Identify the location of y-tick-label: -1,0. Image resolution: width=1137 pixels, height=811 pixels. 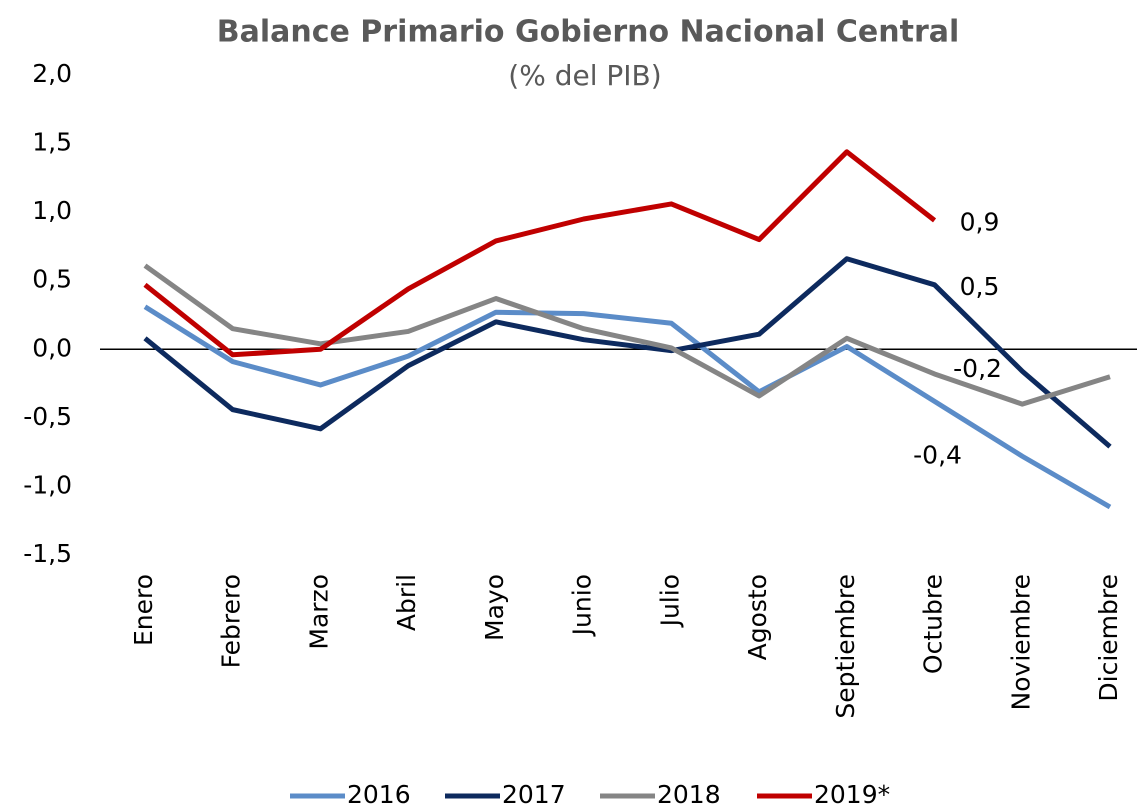
(47, 484).